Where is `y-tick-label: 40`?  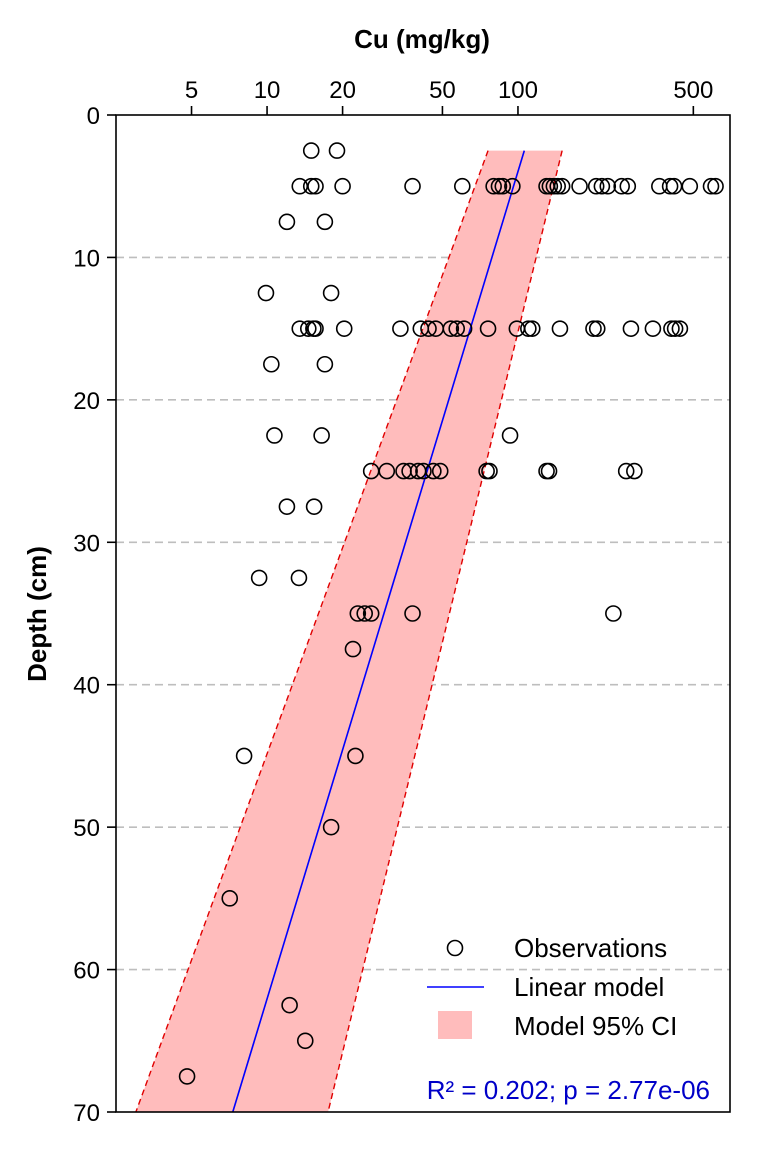
y-tick-label: 40 is located at coordinates (86, 686).